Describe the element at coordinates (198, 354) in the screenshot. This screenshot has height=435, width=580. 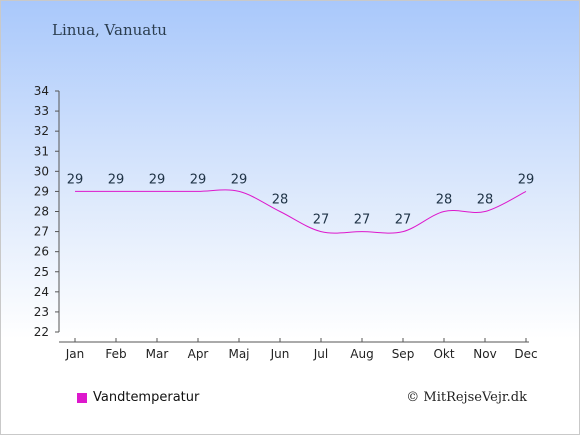
I see `x-tick-label: Apr` at that location.